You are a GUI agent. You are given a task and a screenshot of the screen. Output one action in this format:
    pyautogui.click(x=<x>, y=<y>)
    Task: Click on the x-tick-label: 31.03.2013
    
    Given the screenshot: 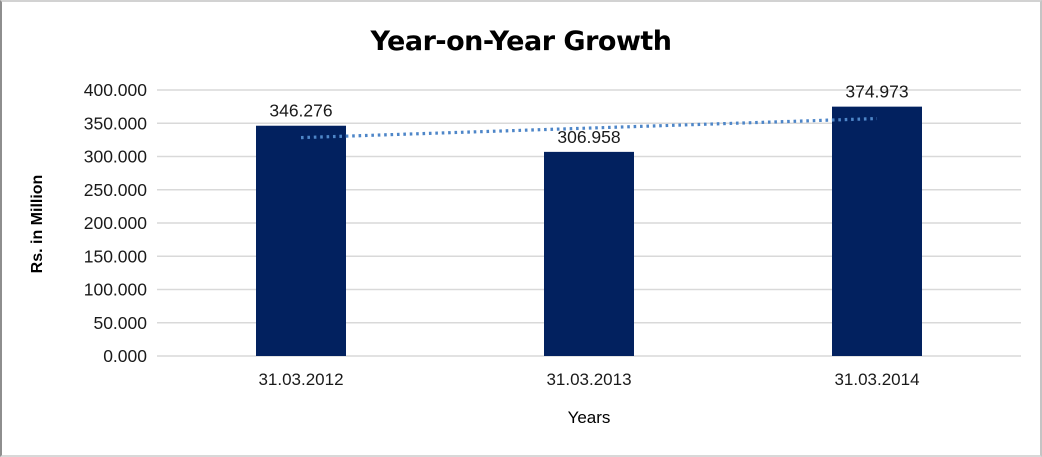 What is the action you would take?
    pyautogui.click(x=588, y=379)
    